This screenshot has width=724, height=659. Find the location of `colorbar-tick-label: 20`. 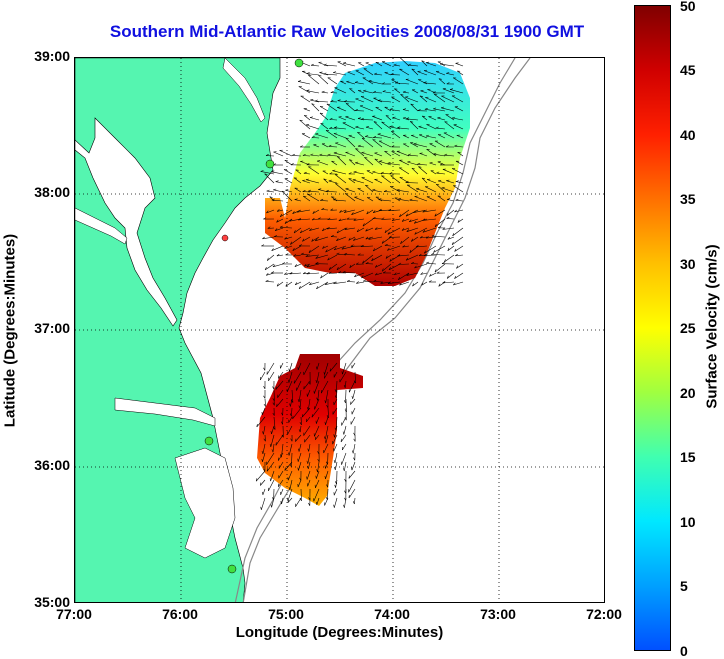

colorbar-tick-label: 20 is located at coordinates (688, 393).